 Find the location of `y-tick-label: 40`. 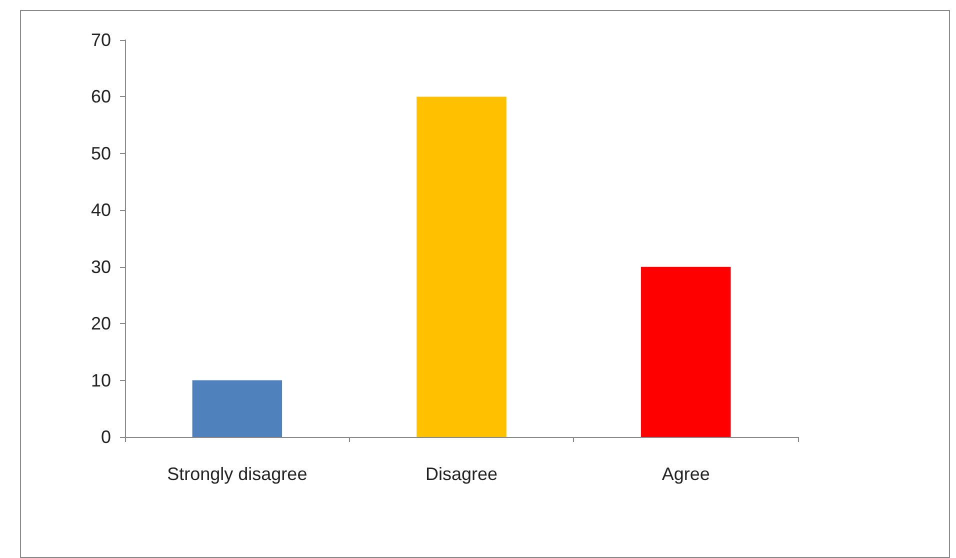

y-tick-label: 40 is located at coordinates (100, 210).